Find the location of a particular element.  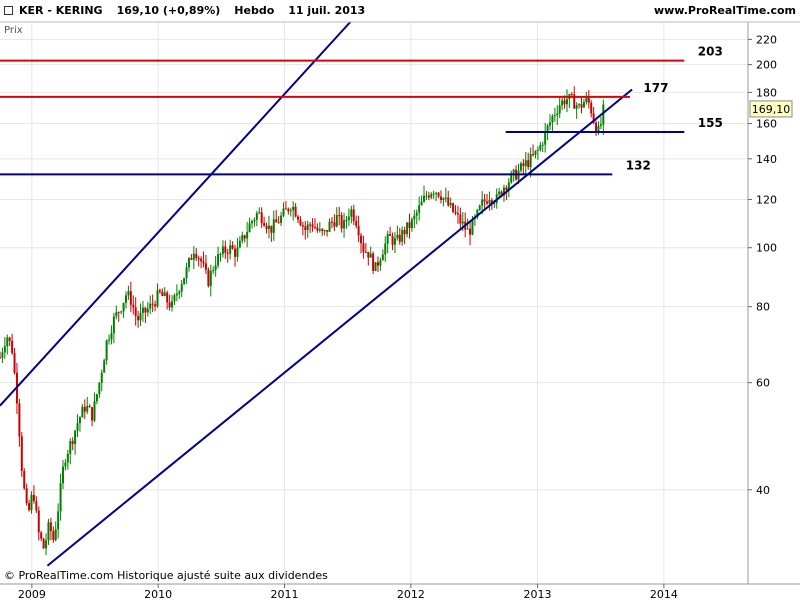

checkbox-icon is located at coordinates (8, 10).